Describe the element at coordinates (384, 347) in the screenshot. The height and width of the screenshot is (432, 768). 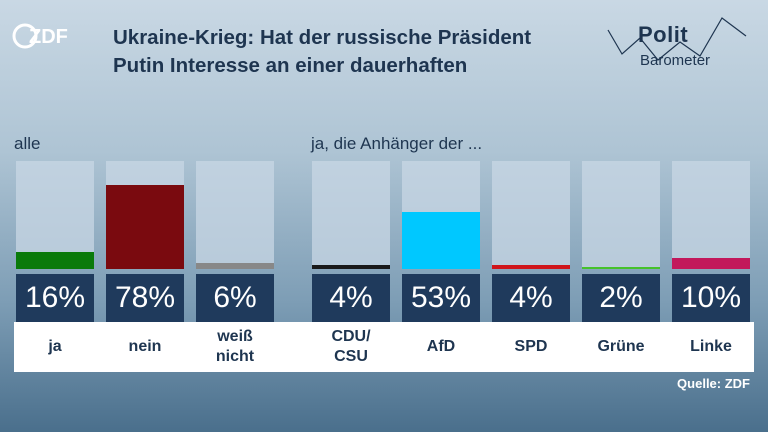
I see `category-label-strip` at that location.